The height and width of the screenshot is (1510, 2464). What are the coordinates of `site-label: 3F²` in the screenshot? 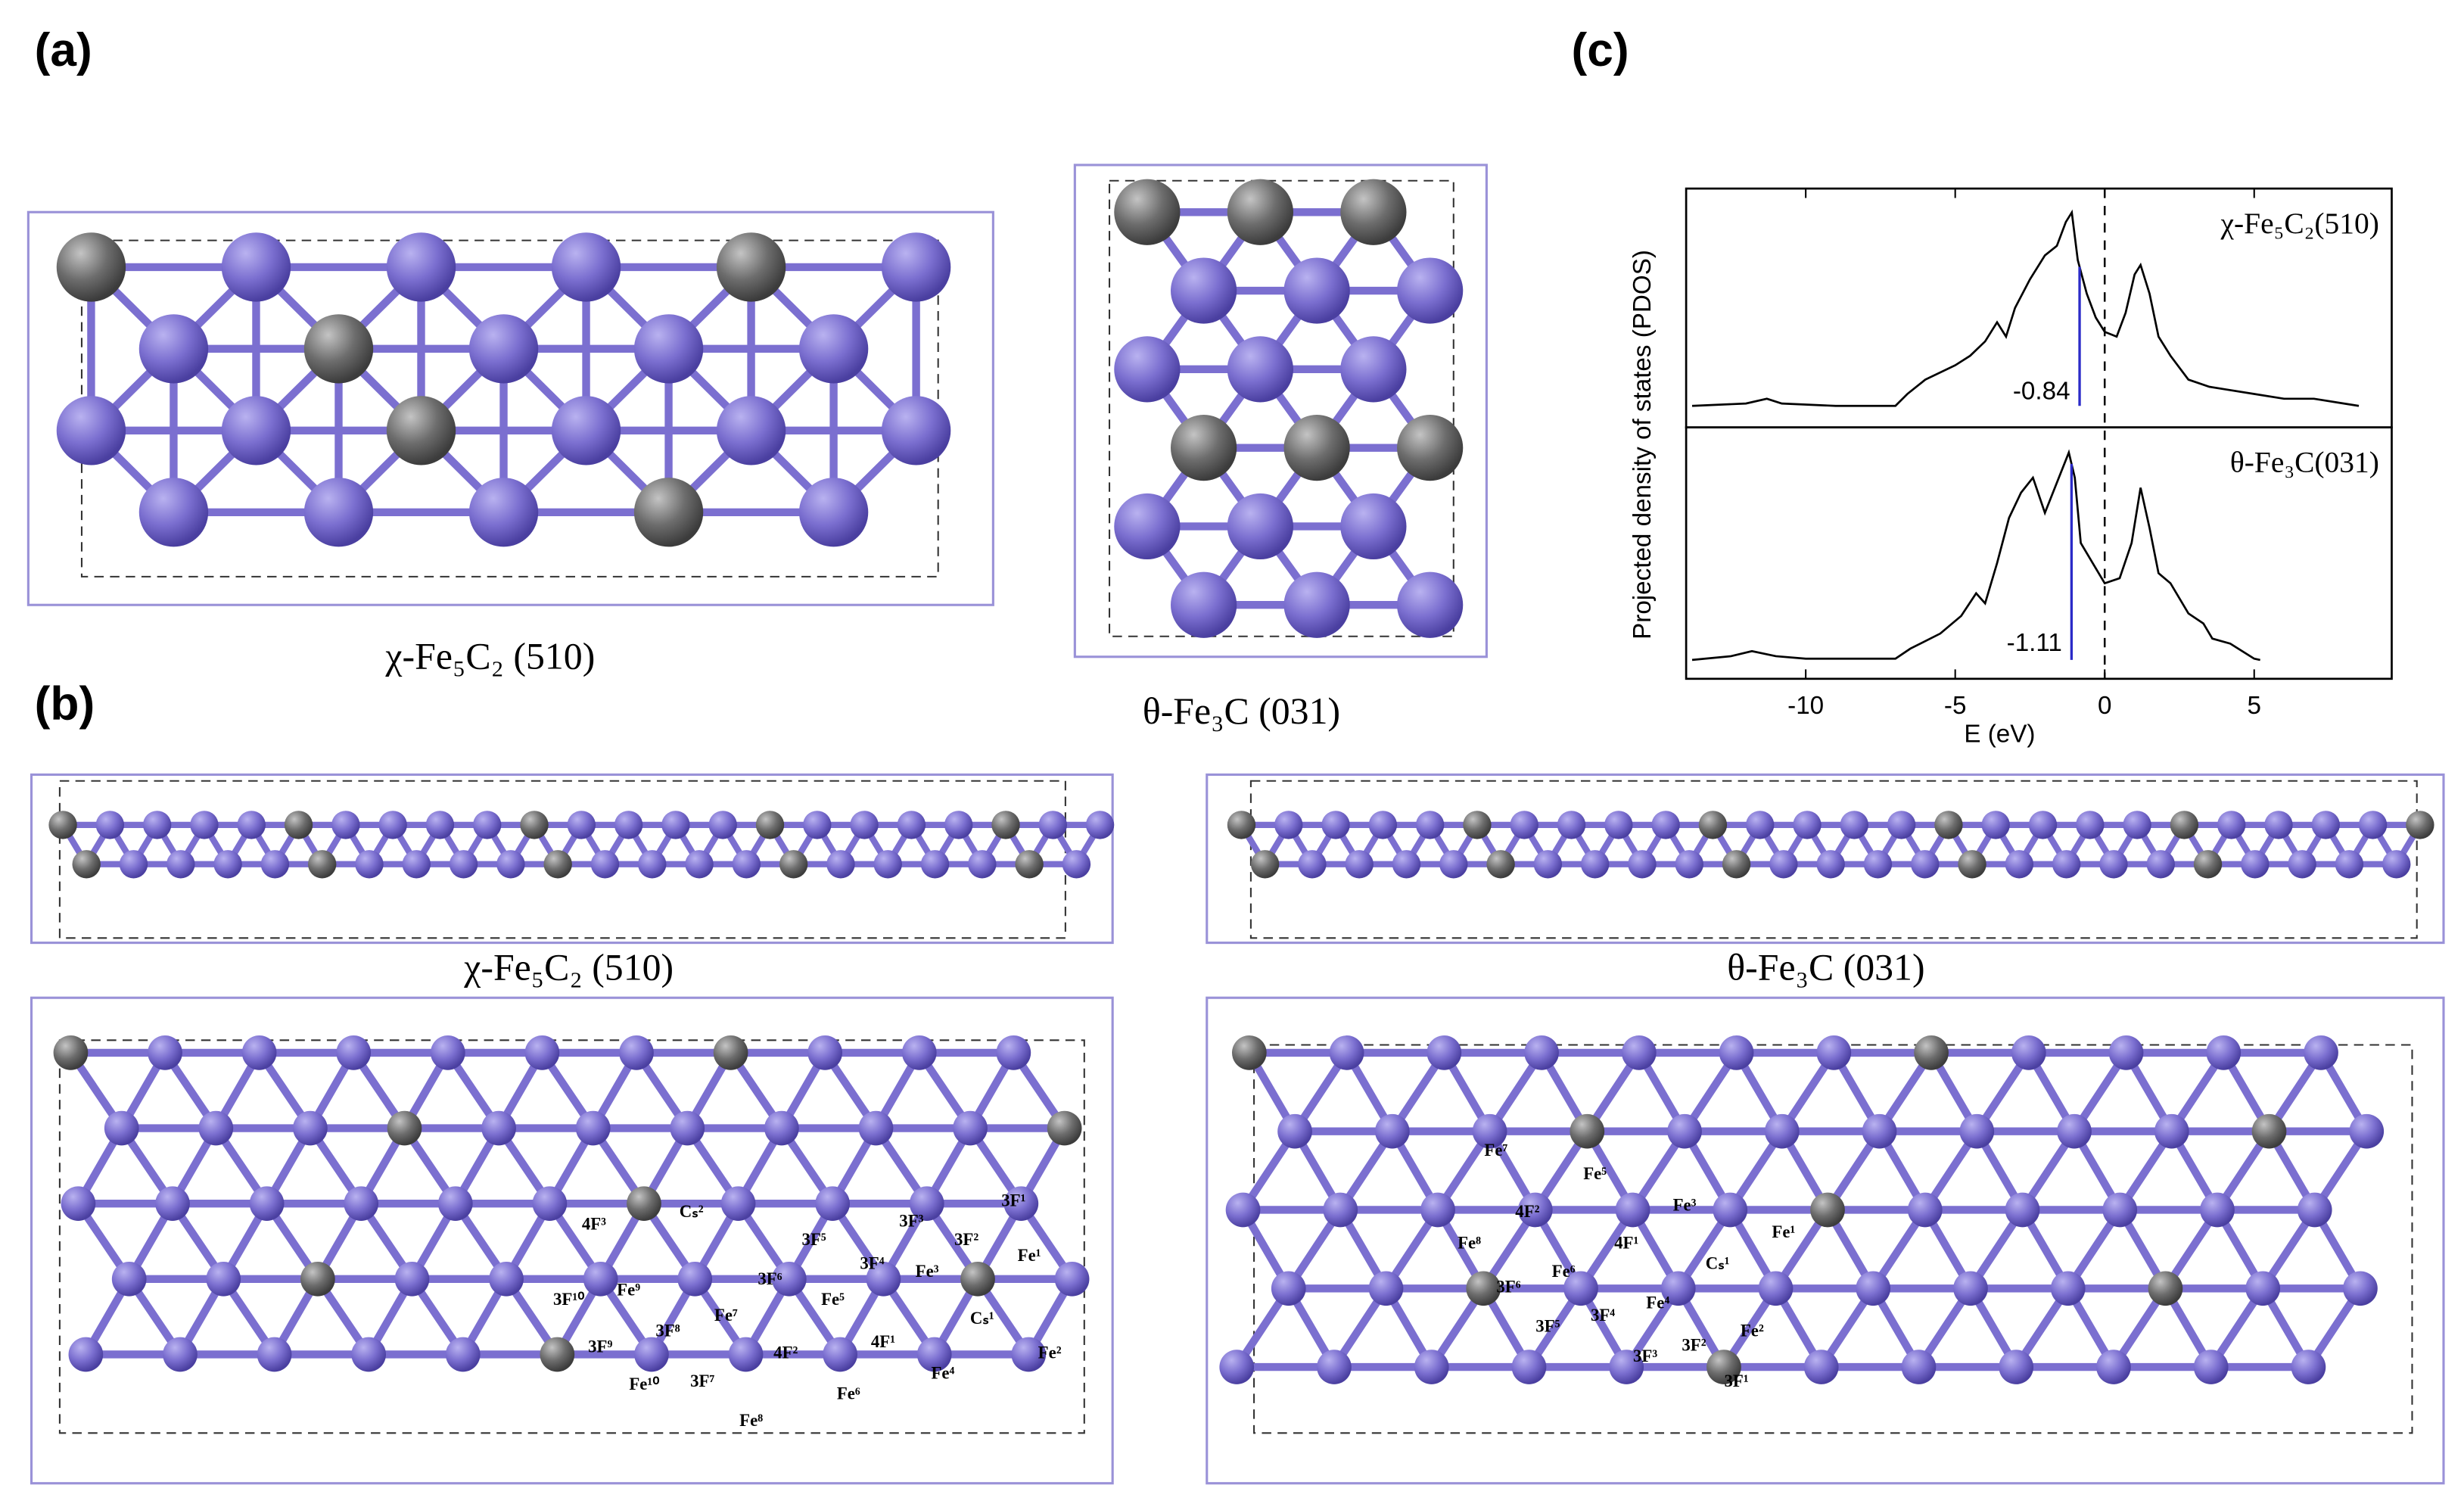 It's located at (966, 1239).